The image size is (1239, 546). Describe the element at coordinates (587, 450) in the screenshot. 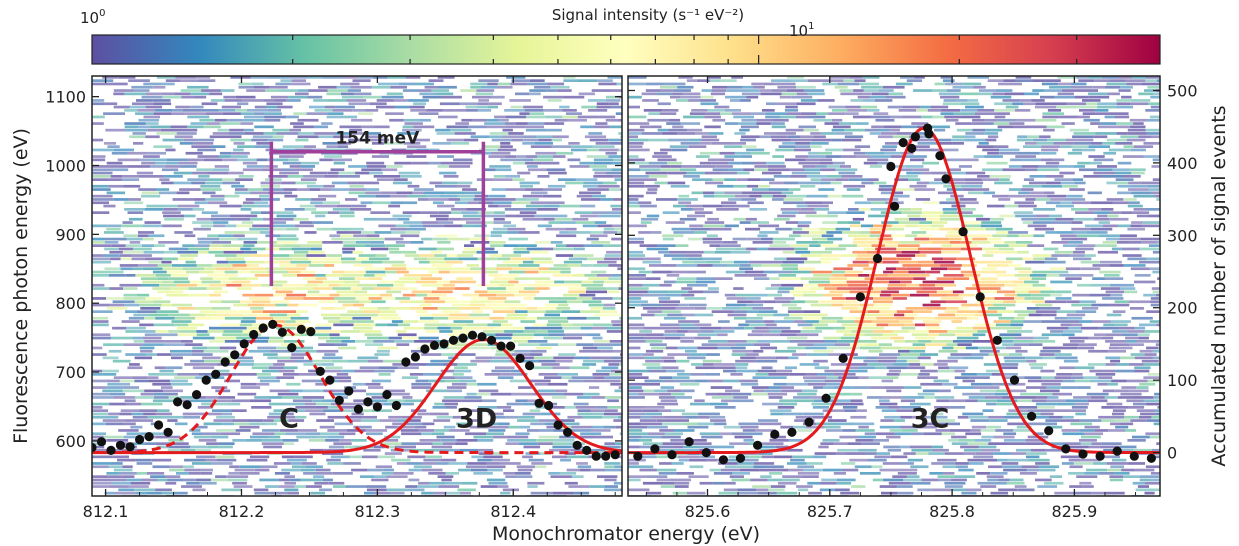

I see `event-point` at that location.